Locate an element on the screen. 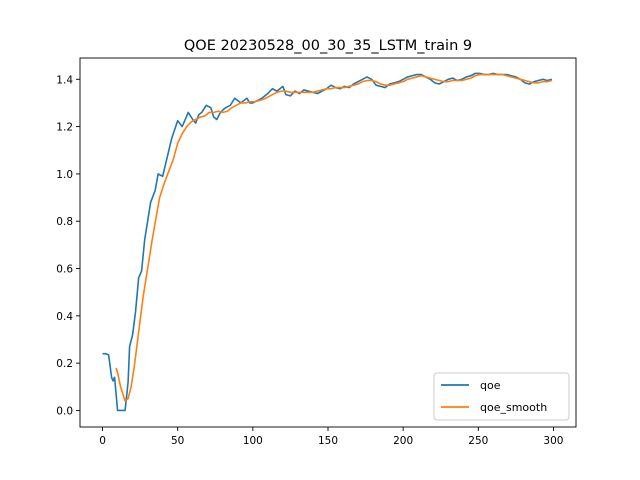 This screenshot has height=480, width=640. x-tick-label: 100 is located at coordinates (253, 441).